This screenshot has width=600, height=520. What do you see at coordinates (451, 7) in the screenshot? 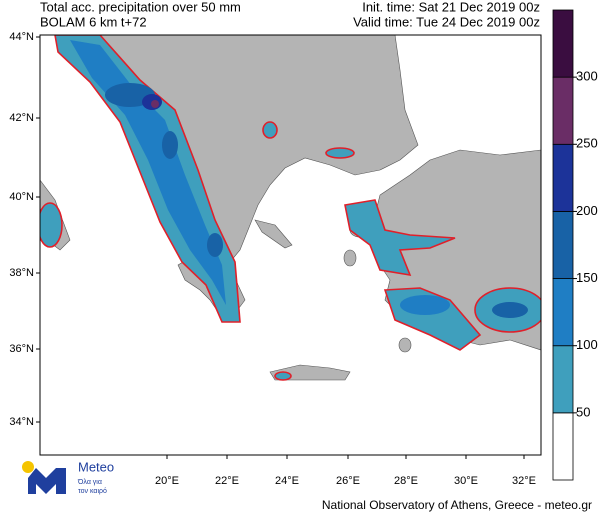
I see `init-time: Init. time: Sat 21 Dec 2019 00z` at bounding box center [451, 7].